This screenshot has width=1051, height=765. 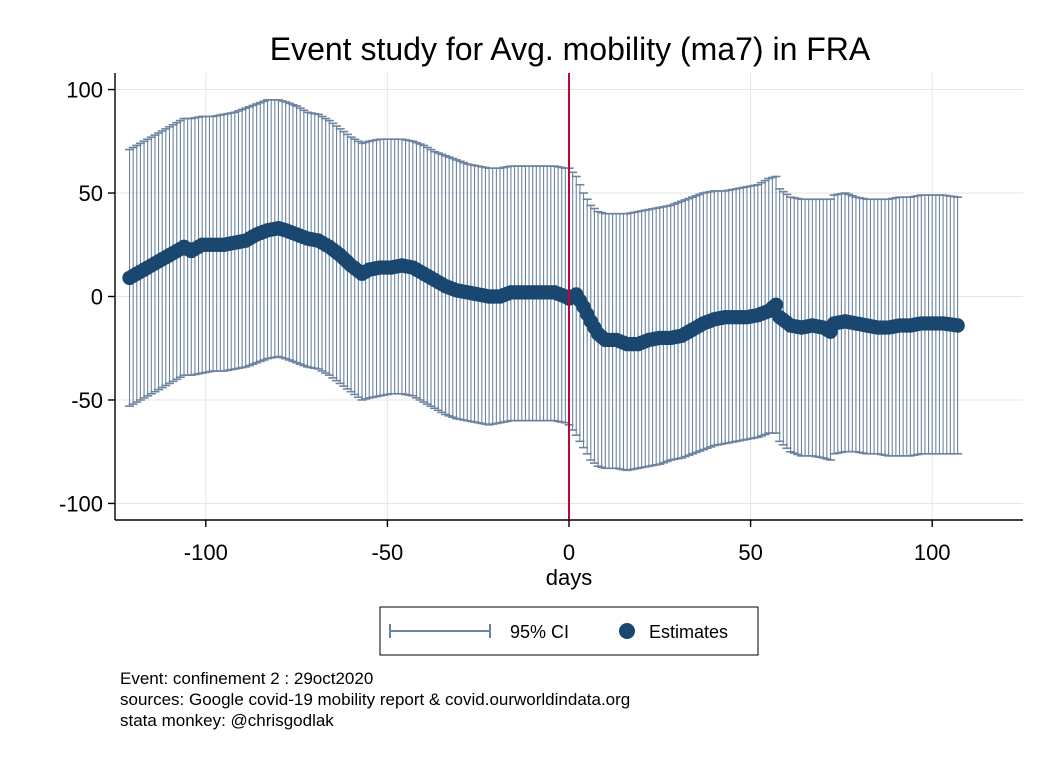 I want to click on legend: 95% CI Estimates, so click(x=569, y=631).